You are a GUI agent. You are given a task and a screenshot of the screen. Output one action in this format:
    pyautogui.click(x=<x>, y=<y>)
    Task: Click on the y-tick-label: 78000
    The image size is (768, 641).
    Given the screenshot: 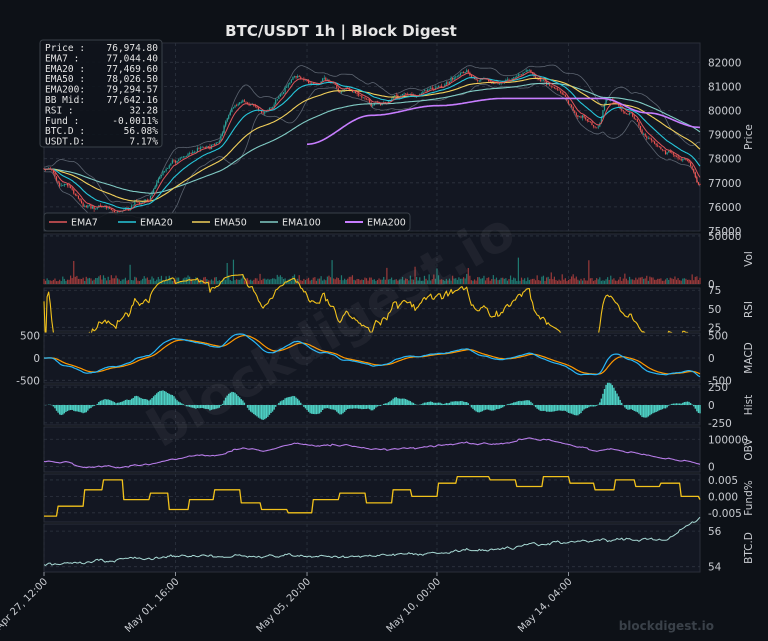 What is the action you would take?
    pyautogui.click(x=724, y=160)
    